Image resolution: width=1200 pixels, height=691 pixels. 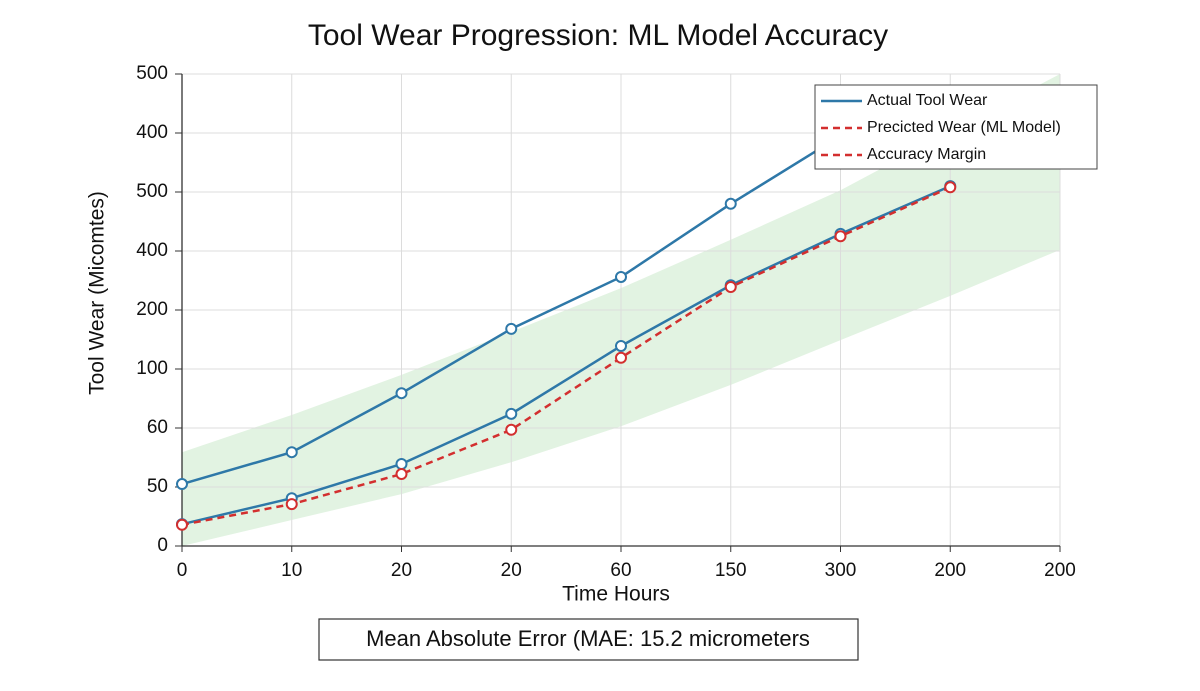 I want to click on x-axis-title: Time Hours, so click(x=616, y=594).